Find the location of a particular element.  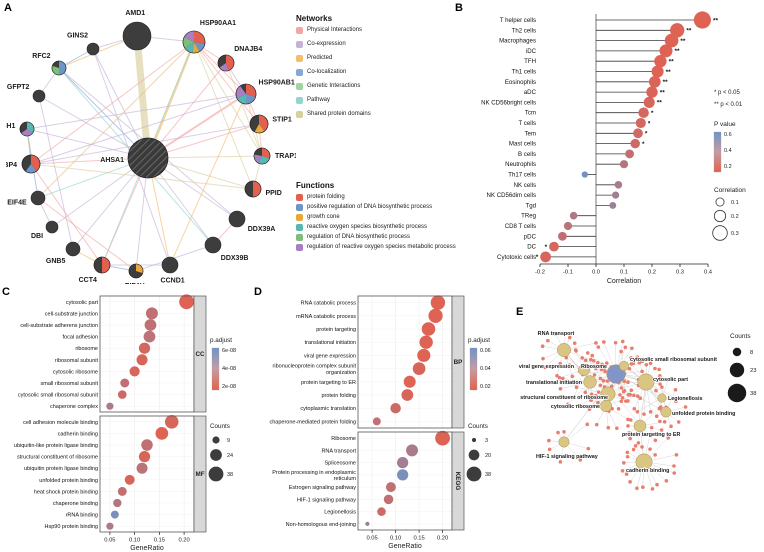

legend-item: Predicted is located at coordinates (373, 58).